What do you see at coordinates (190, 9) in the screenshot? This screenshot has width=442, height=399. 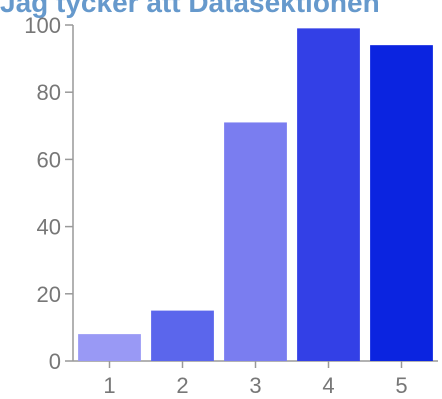 I see `chart-title: Jag tycker att Datasektionen` at bounding box center [190, 9].